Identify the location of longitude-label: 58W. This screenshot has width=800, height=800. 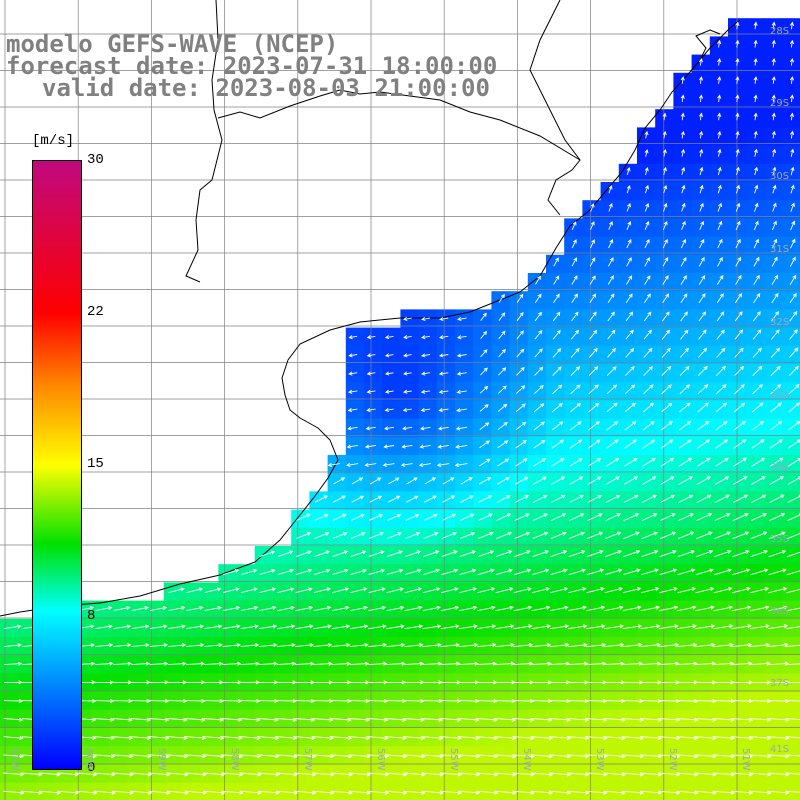
(234, 759).